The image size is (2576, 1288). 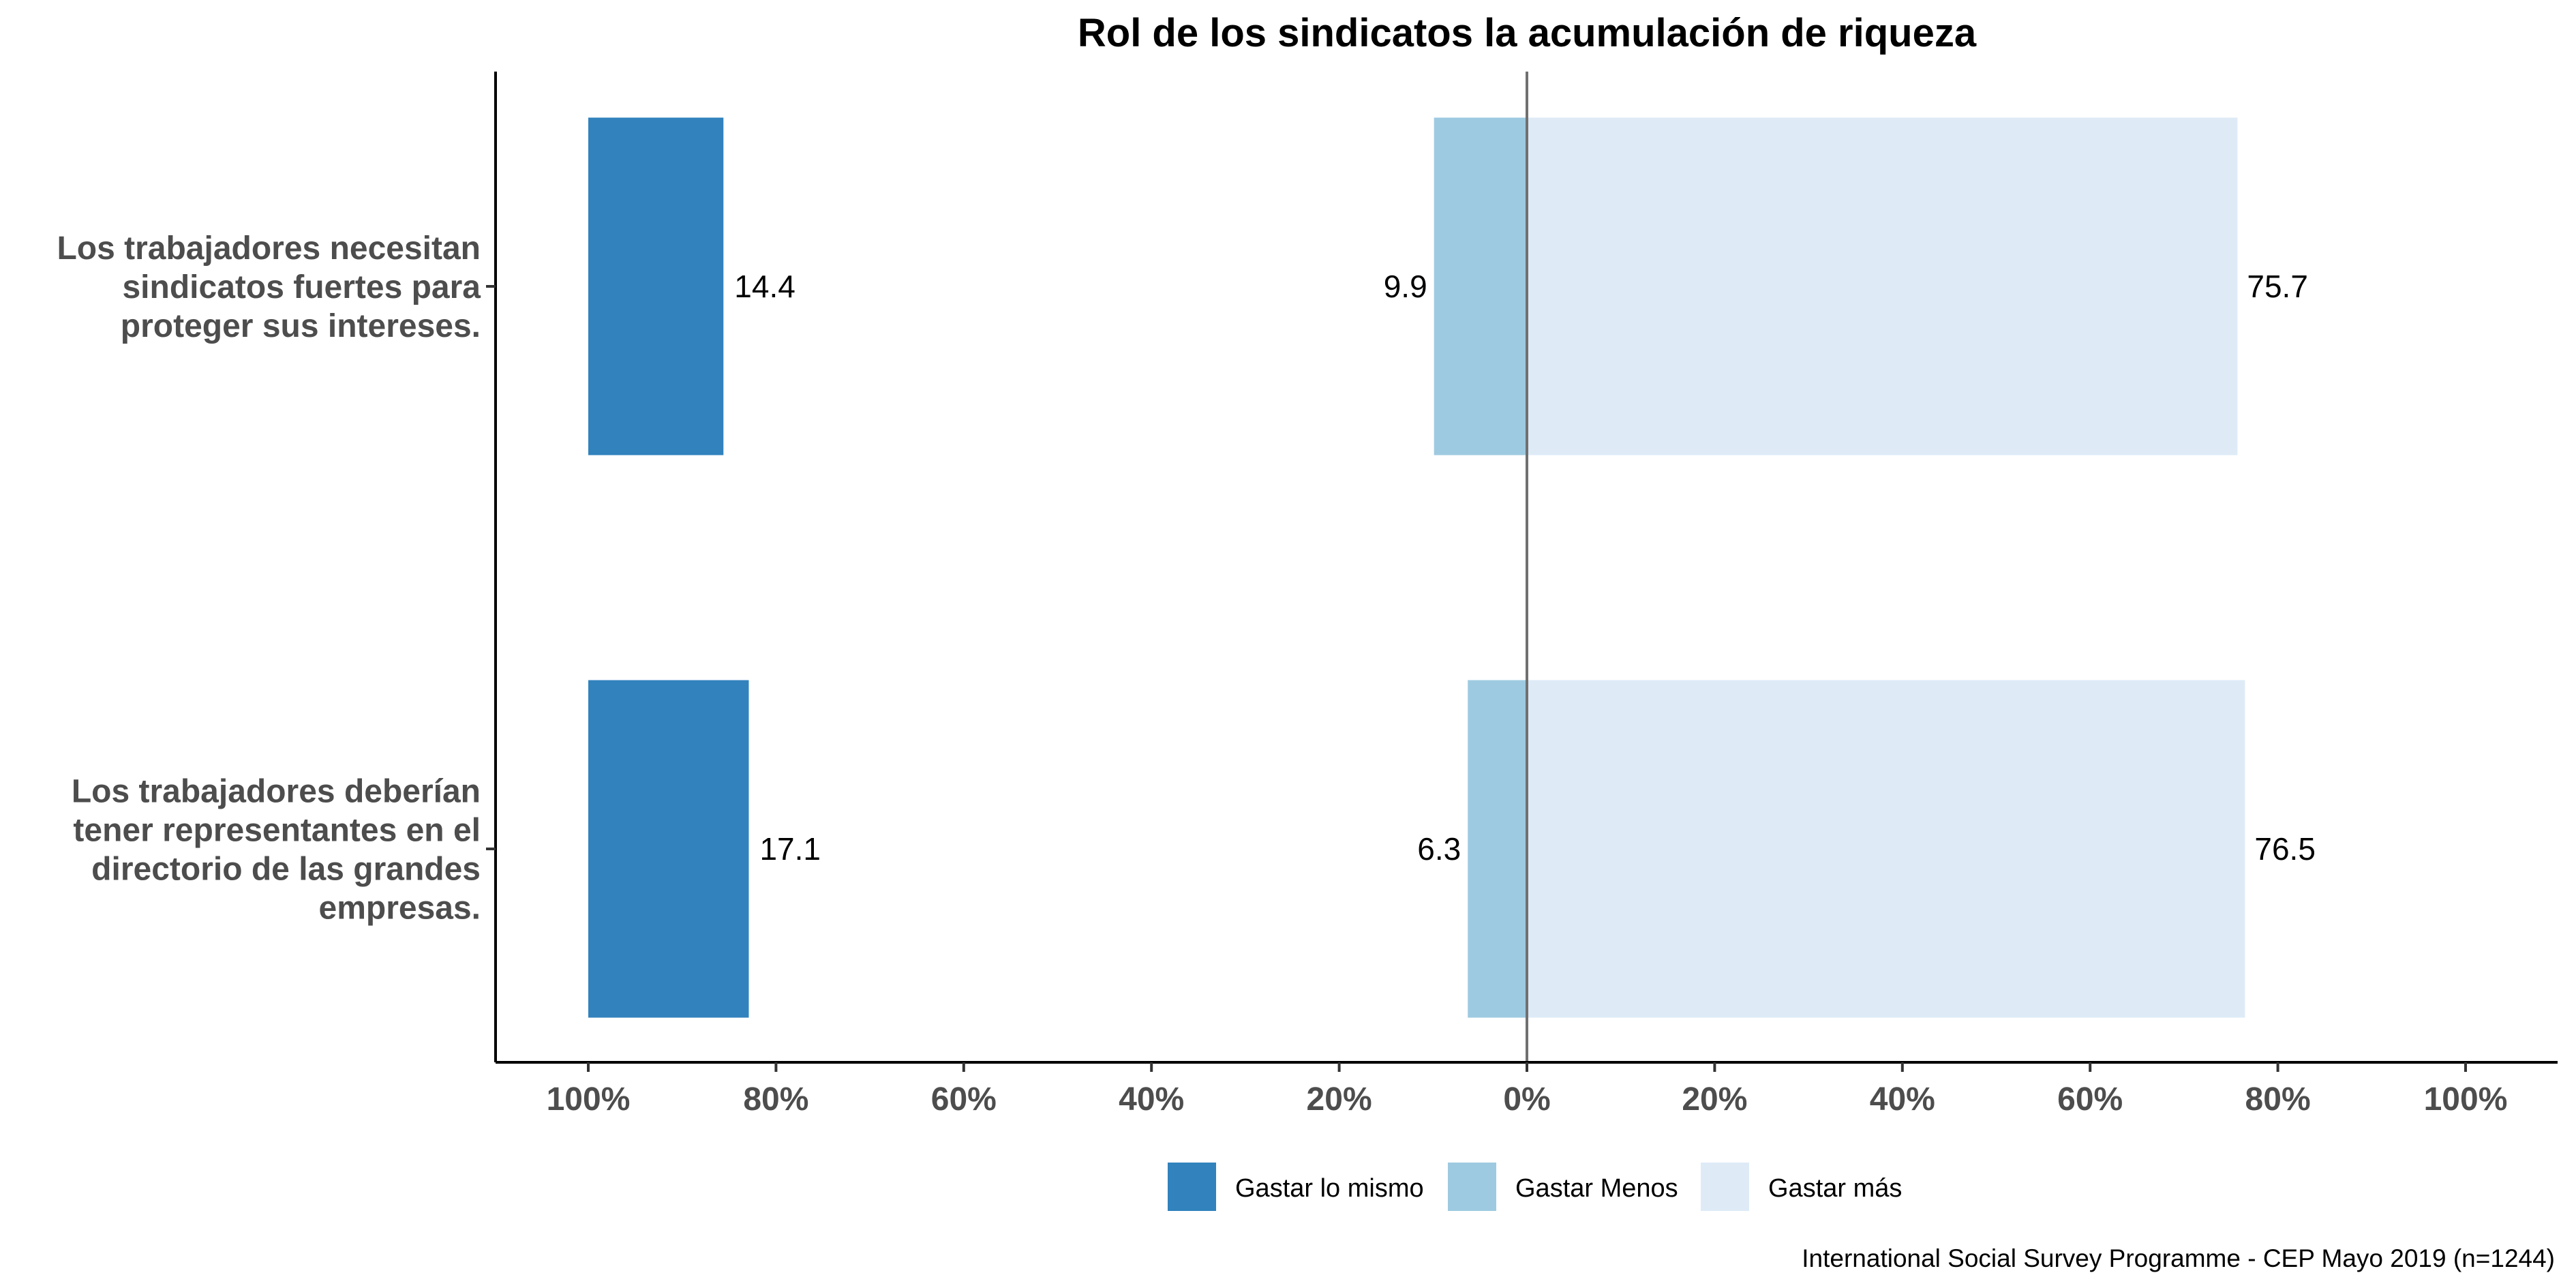 I want to click on category-label-line: proteger sus intereses., so click(x=301, y=326).